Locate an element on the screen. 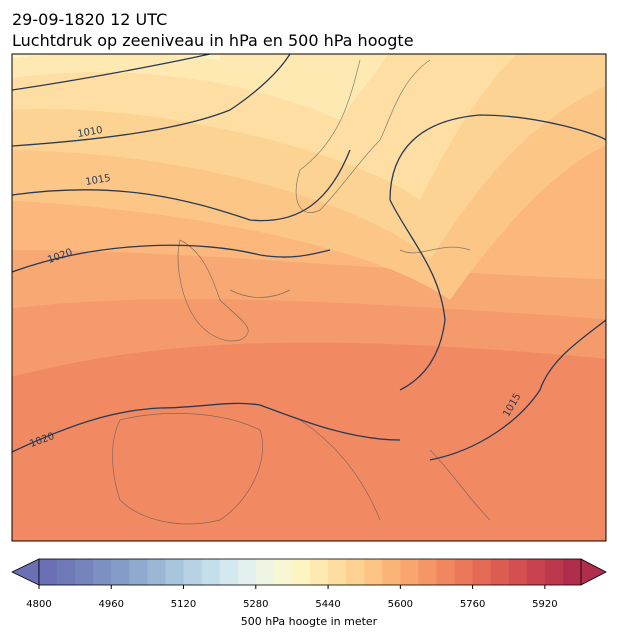 The image size is (618, 639). colorbar-label: 500 hPa hoogte in meter is located at coordinates (309, 621).